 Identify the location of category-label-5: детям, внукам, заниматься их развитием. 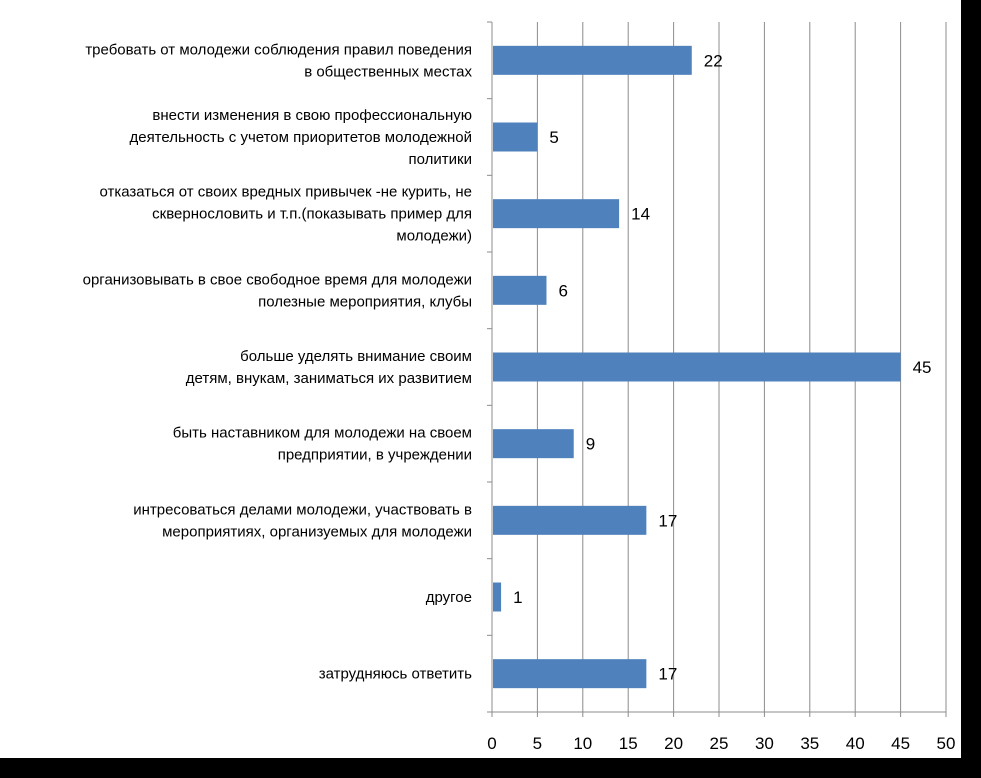
(329, 378).